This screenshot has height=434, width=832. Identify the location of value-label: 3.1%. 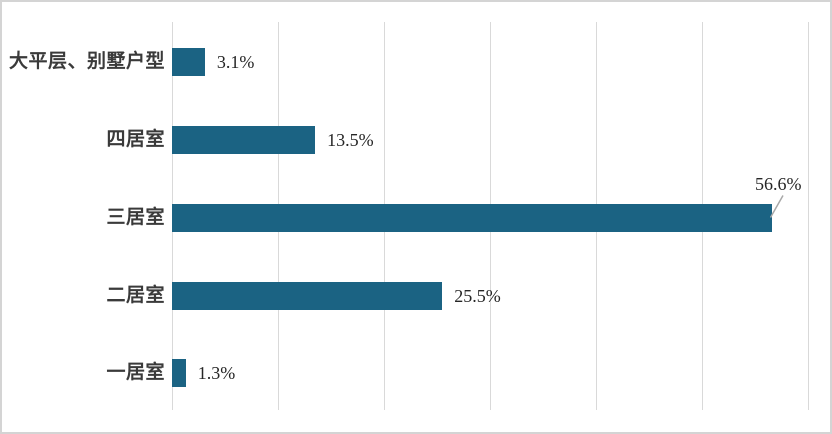
(235, 62).